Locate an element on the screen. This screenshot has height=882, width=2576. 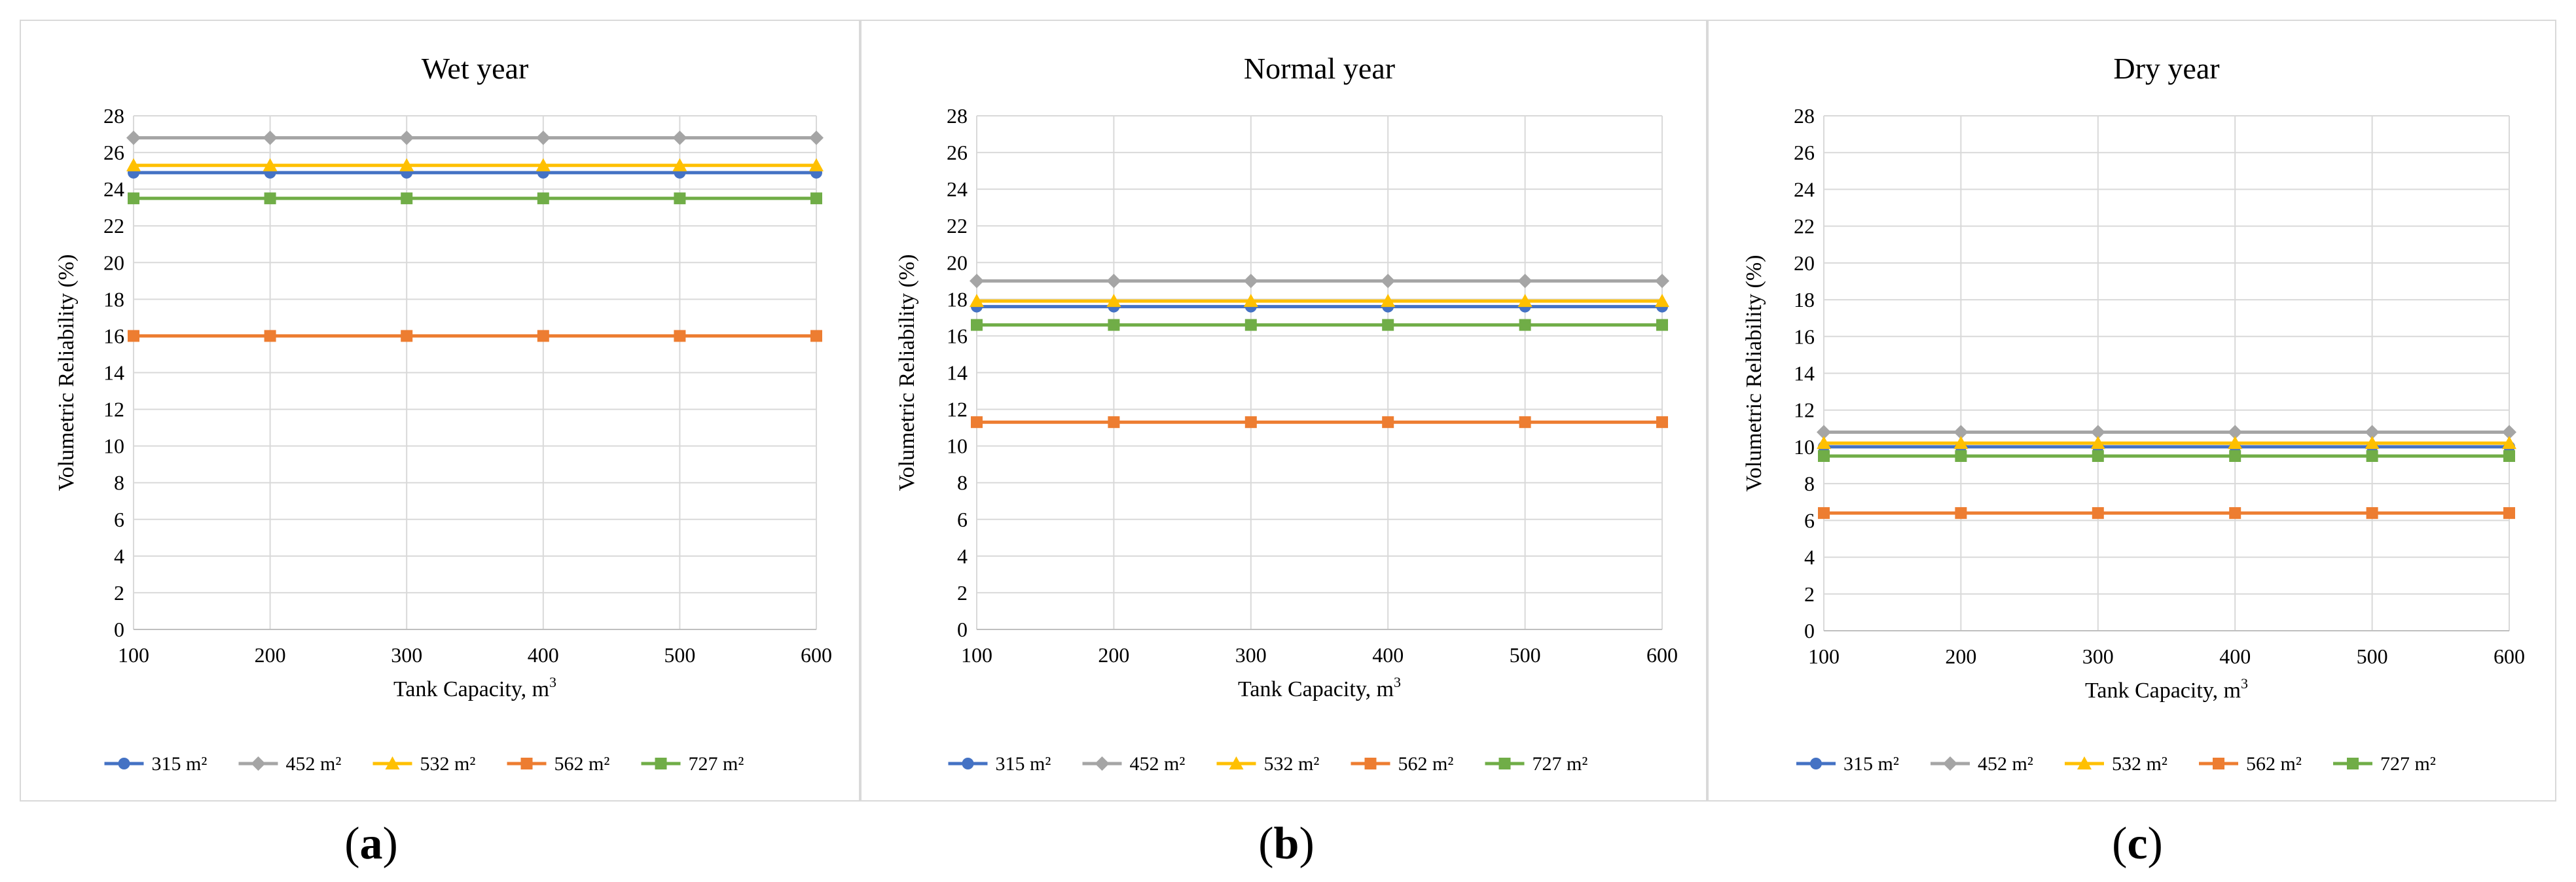
legend-label: 315 m² is located at coordinates (1023, 764).